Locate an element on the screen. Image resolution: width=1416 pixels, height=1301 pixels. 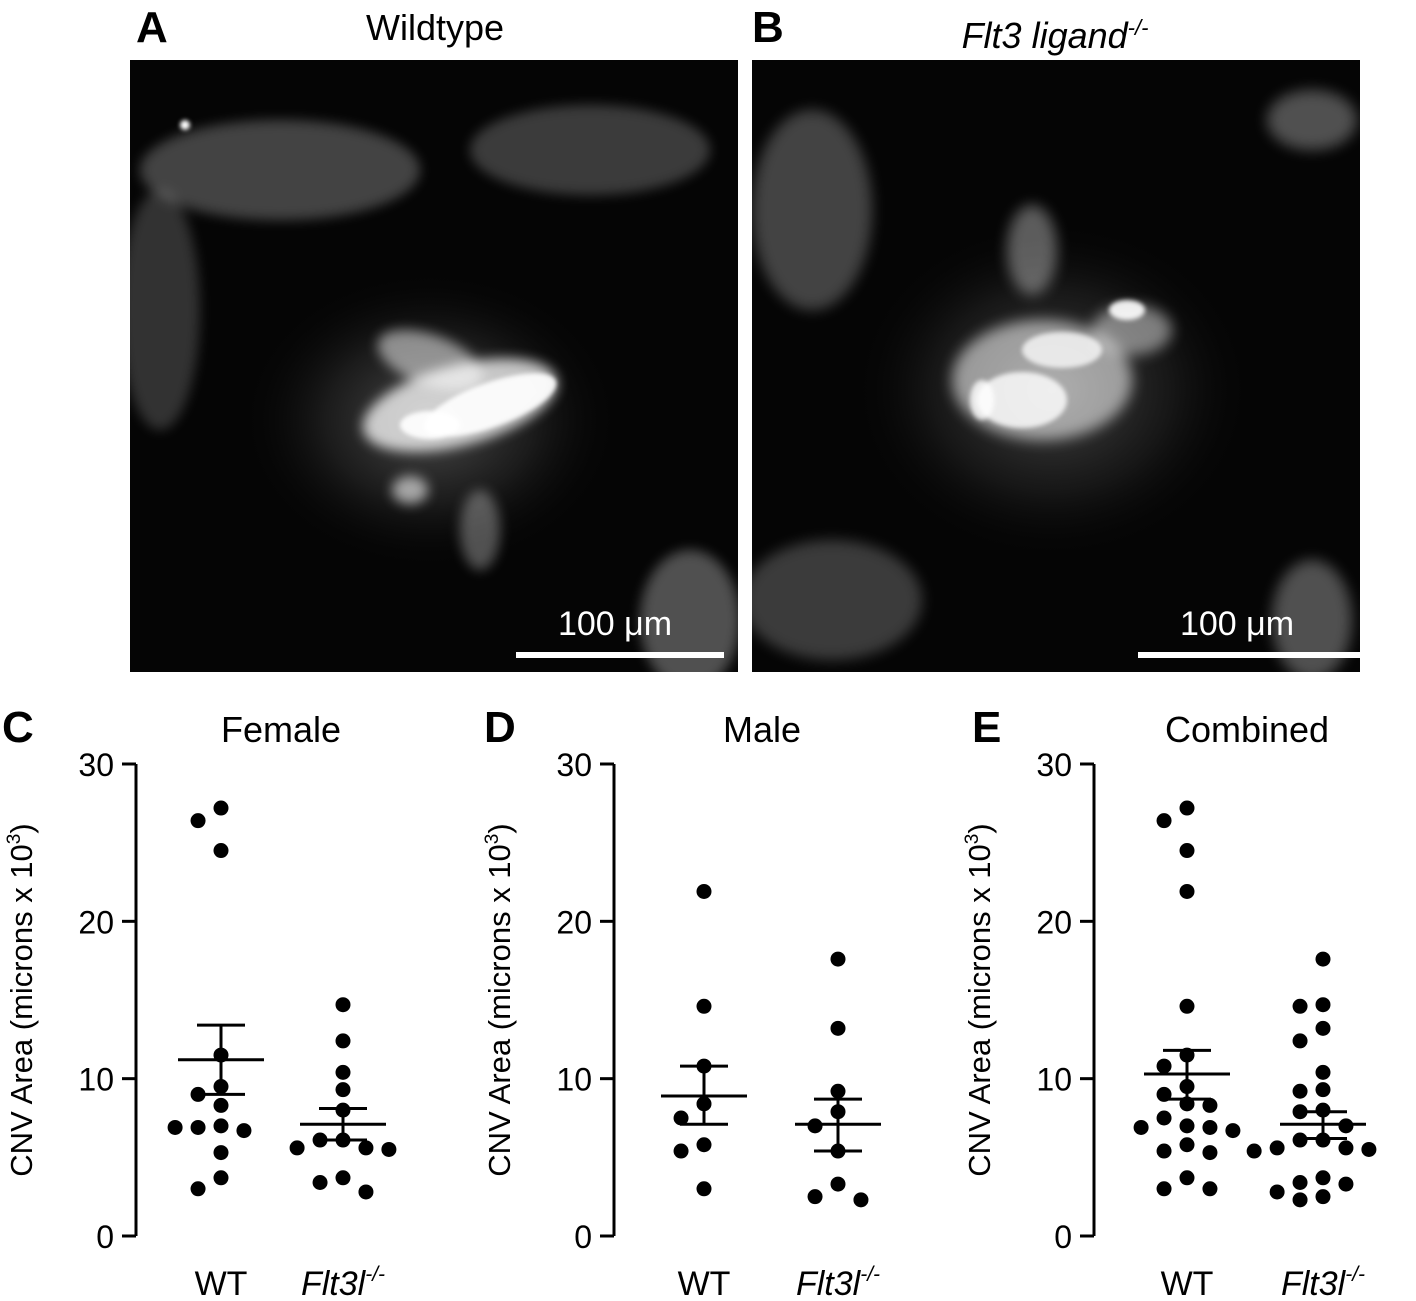
panel-b-letter: B is located at coordinates (768, 27).